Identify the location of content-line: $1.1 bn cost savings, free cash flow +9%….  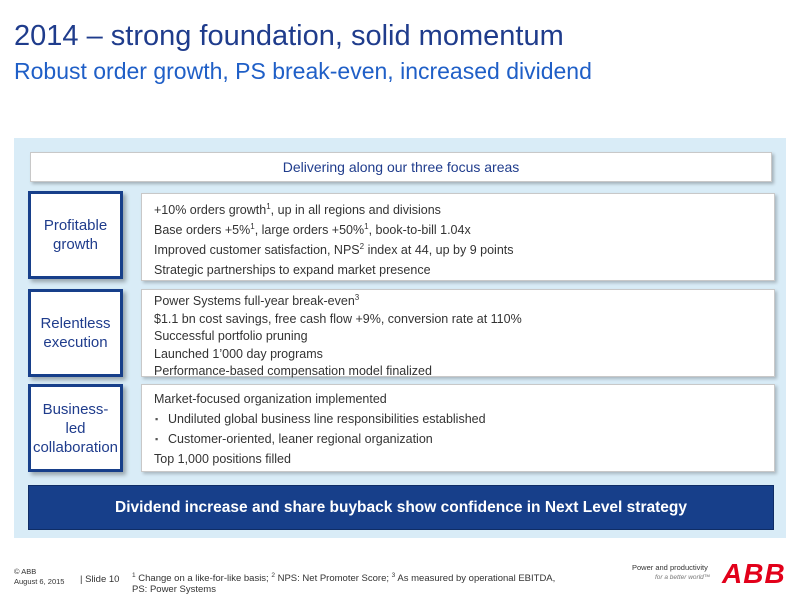
(338, 318).